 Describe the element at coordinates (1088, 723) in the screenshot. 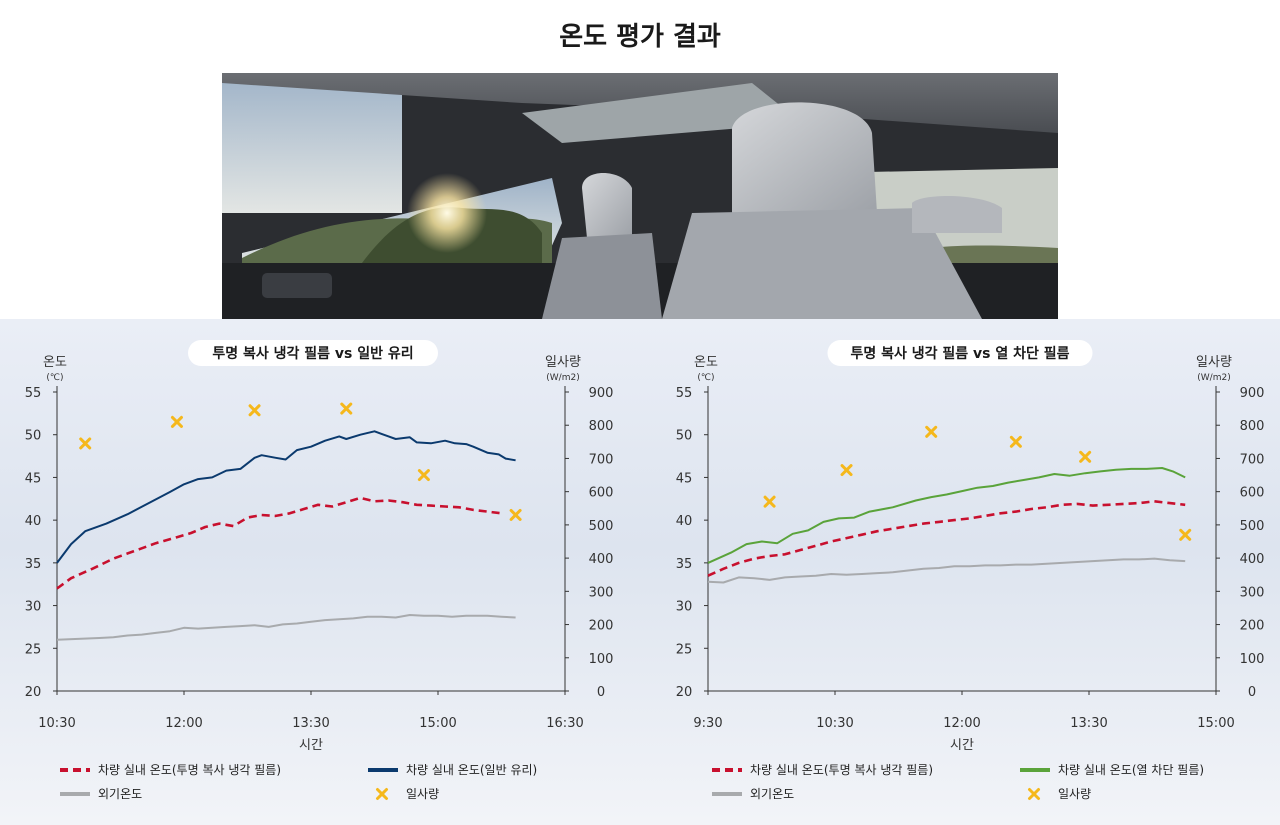

I see `x-tick-label: 13:30` at that location.